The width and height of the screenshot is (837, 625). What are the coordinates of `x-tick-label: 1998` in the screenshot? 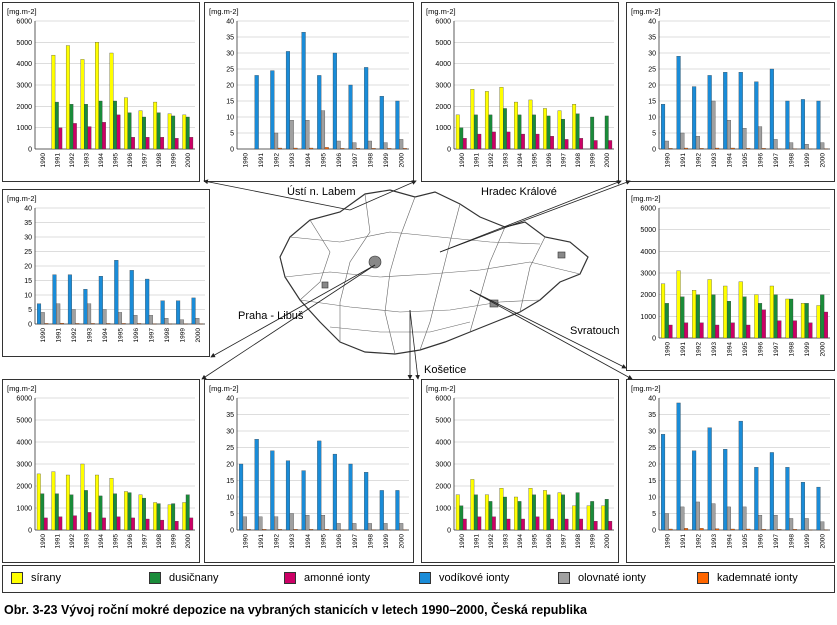 It's located at (792, 349).